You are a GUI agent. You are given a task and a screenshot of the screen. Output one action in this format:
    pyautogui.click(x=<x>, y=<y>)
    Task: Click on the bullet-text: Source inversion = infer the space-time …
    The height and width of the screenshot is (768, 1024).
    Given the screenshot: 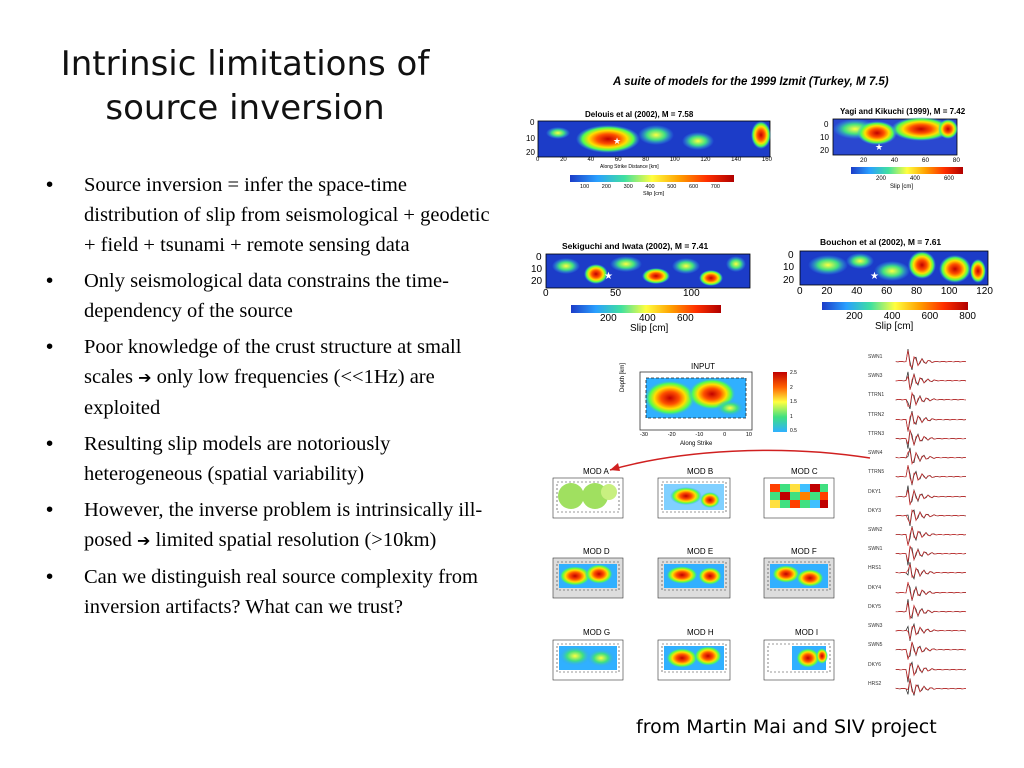 What is the action you would take?
    pyautogui.click(x=287, y=215)
    